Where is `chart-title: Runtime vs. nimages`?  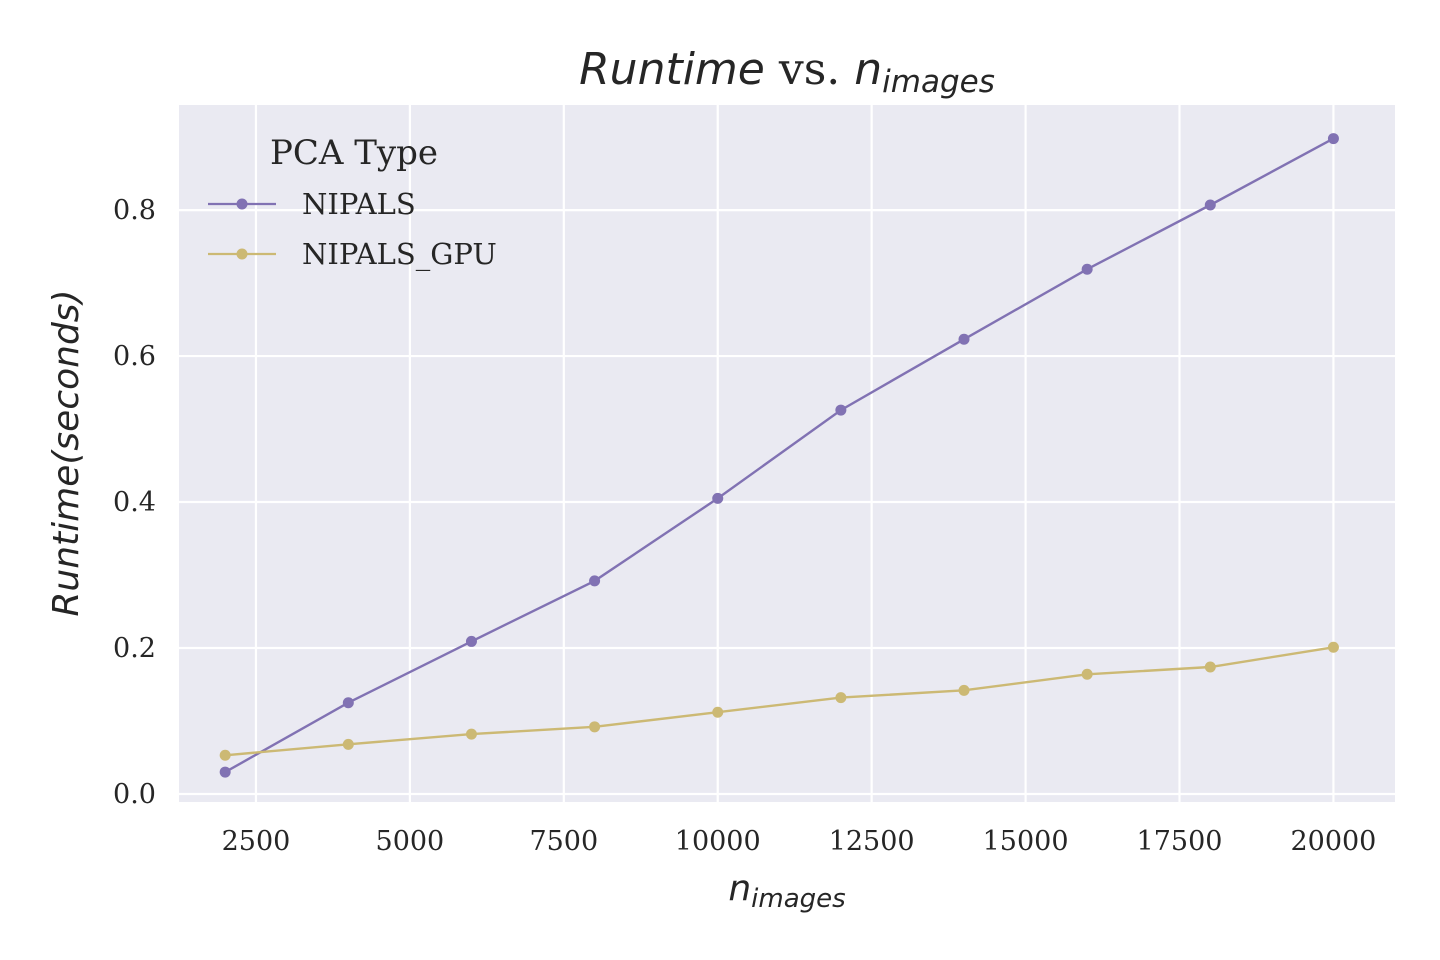
chart-title: Runtime vs. nimages is located at coordinates (787, 72).